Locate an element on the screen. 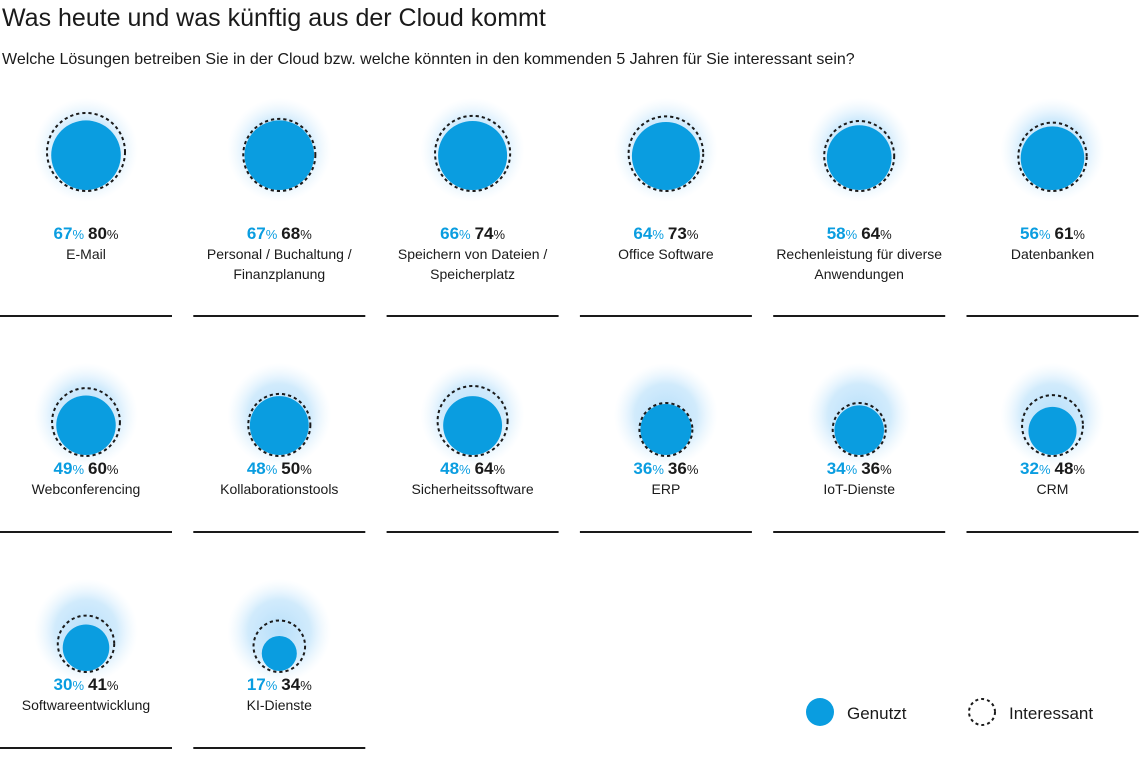  used-value: 66 is located at coordinates (449, 233).